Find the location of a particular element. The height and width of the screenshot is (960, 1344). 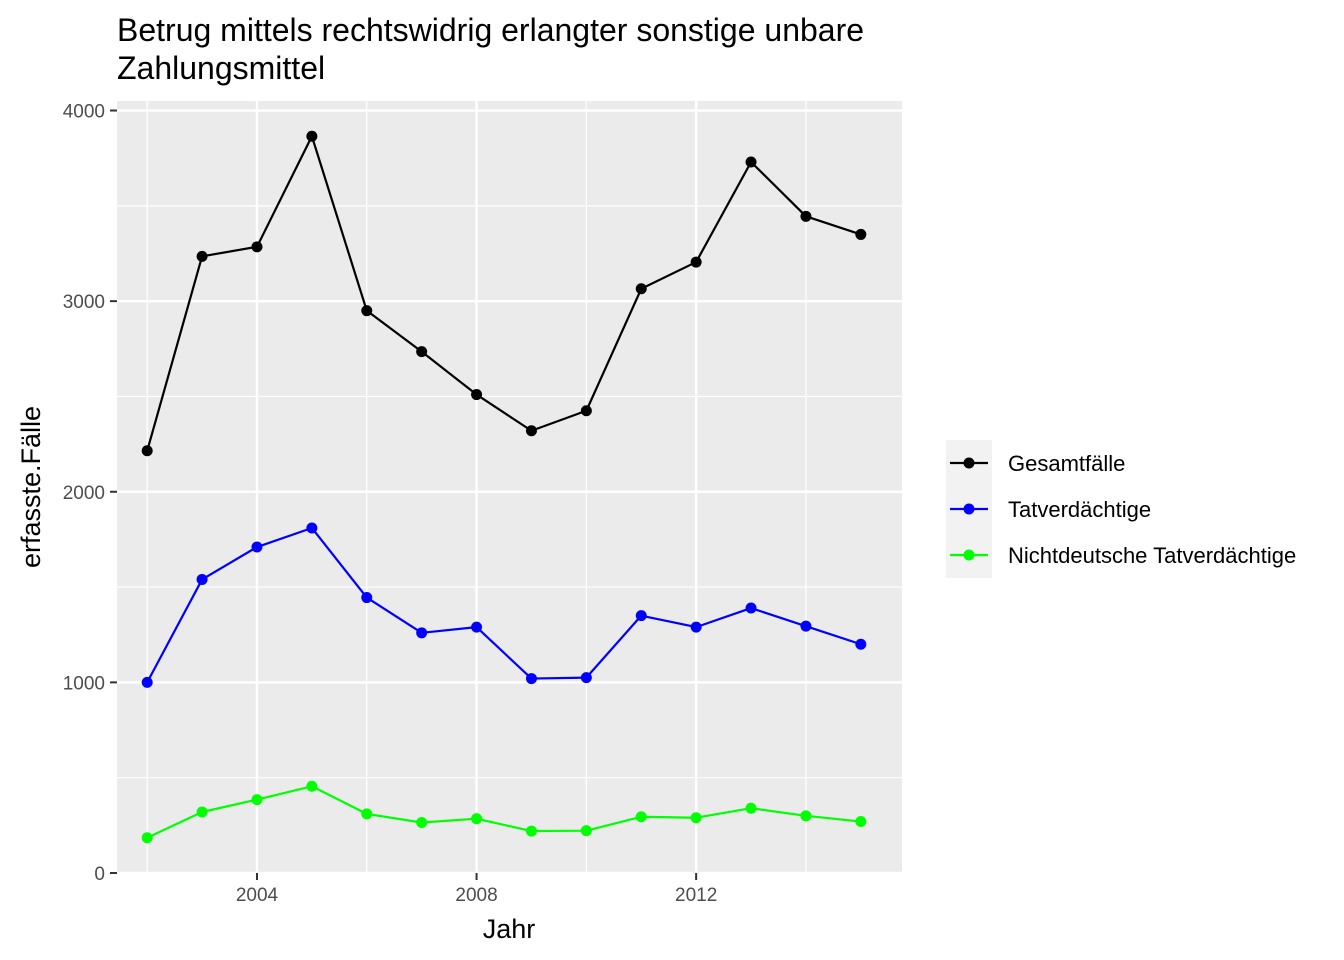

x-tick-label: 2004 is located at coordinates (257, 895).